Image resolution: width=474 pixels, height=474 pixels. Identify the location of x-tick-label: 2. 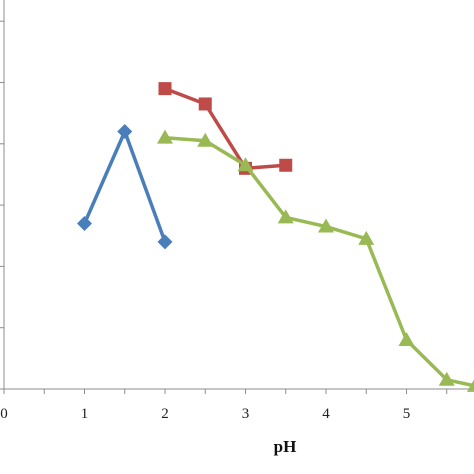
(165, 414).